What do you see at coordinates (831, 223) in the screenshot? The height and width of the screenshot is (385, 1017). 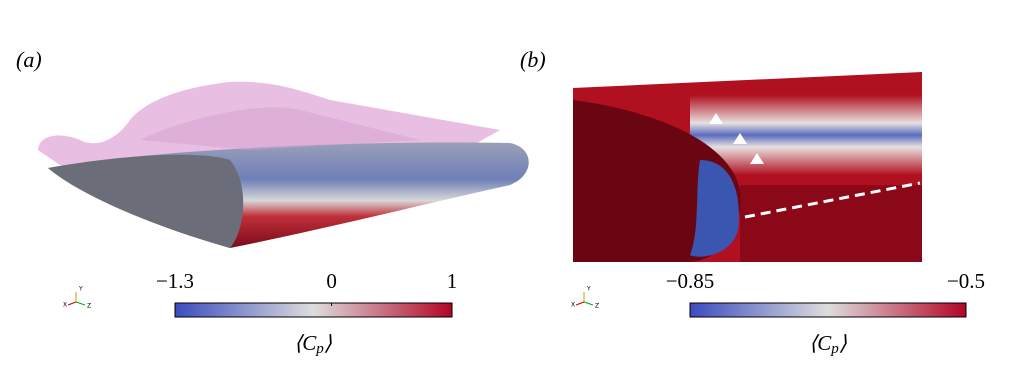 I see `body` at bounding box center [831, 223].